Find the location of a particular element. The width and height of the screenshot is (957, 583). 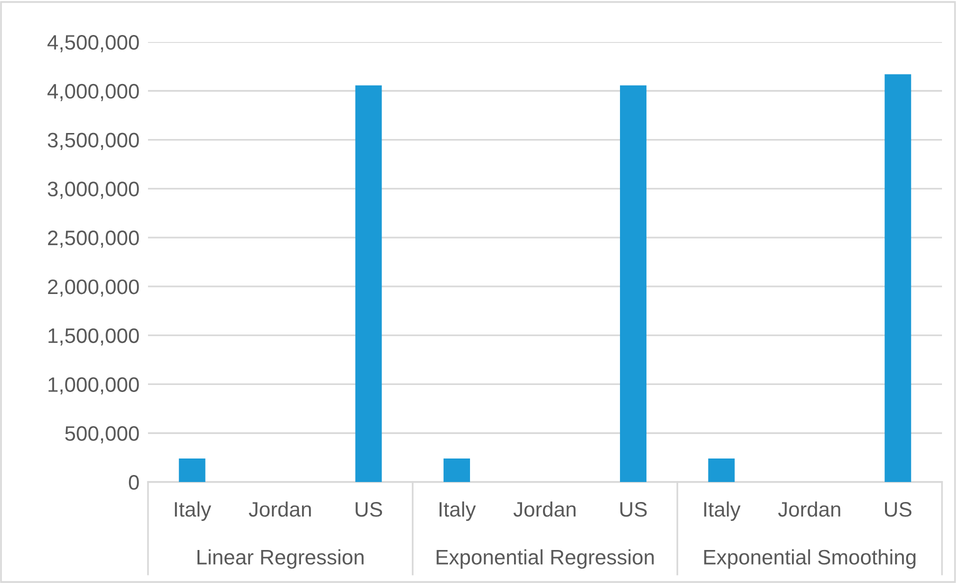

y-tick-label: 3,500,000 is located at coordinates (93, 141).